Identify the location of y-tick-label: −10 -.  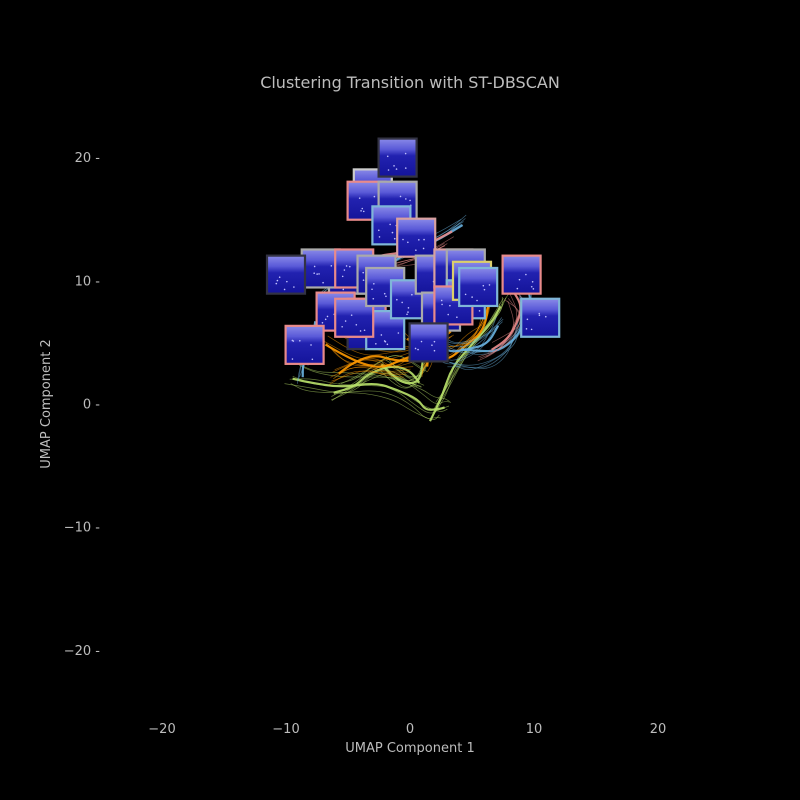
(82, 528).